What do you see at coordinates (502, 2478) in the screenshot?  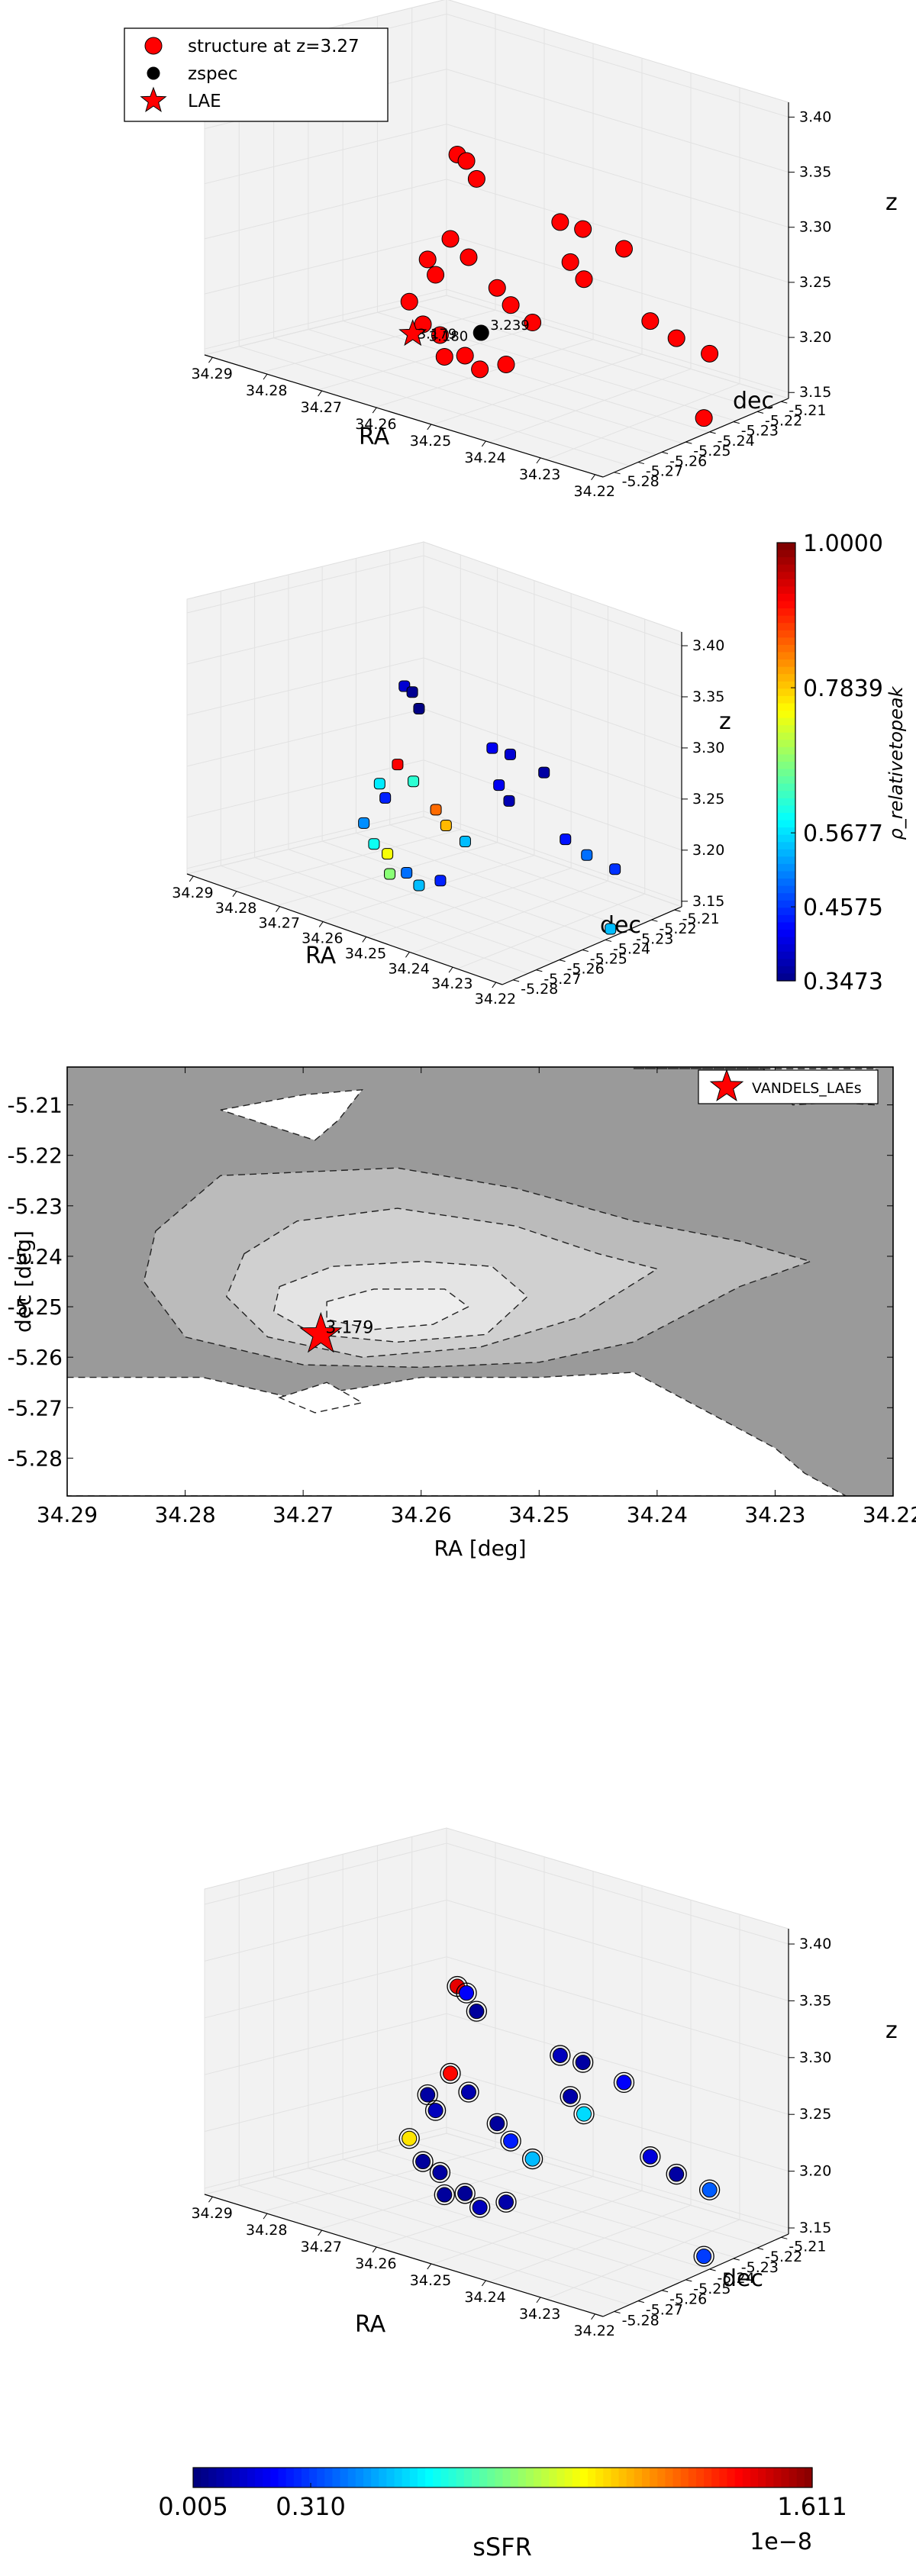 I see `colorbar-frame` at bounding box center [502, 2478].